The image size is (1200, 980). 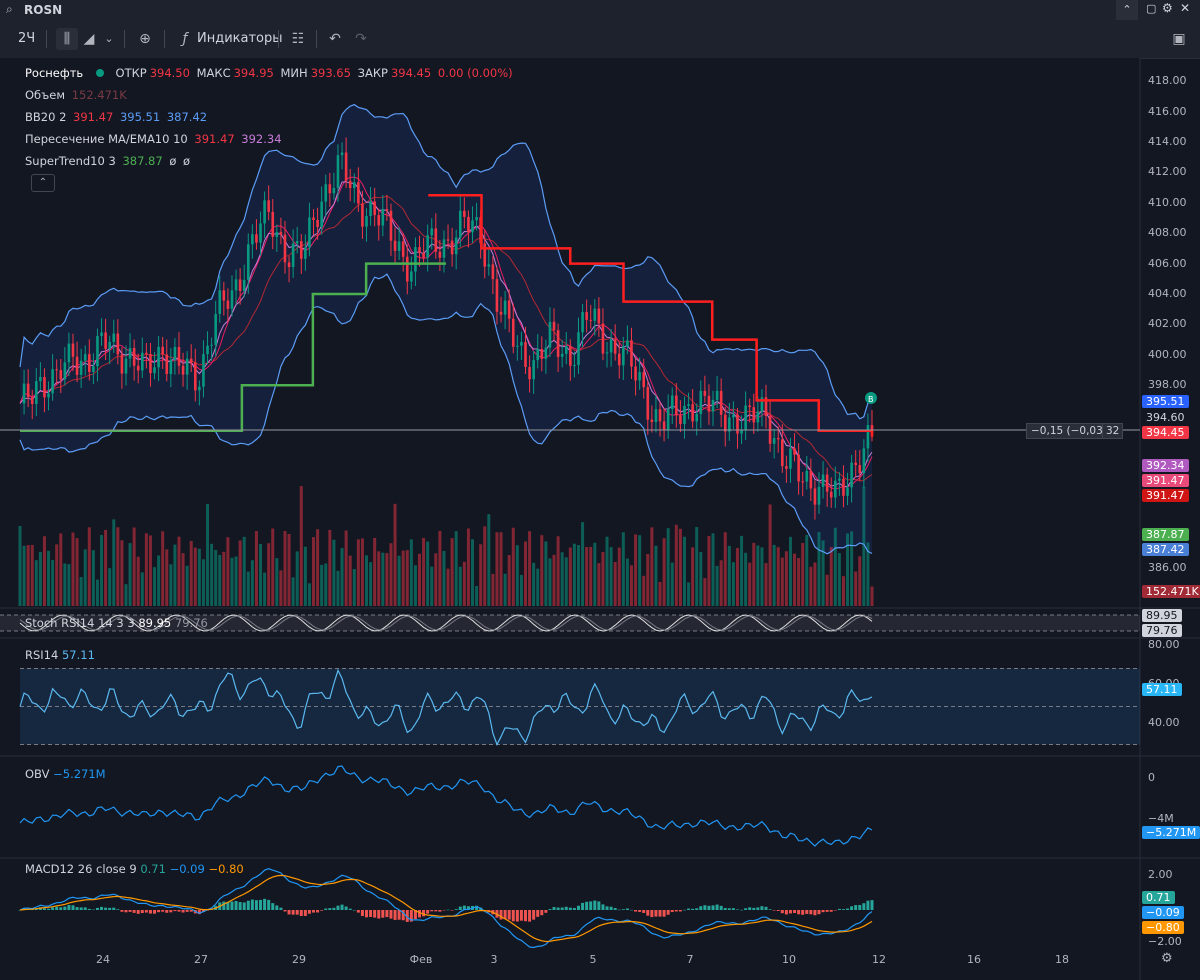 I want to click on macd-legend: MACD12 26 close 9 0.71 −0.09 −0.80, so click(x=134, y=869).